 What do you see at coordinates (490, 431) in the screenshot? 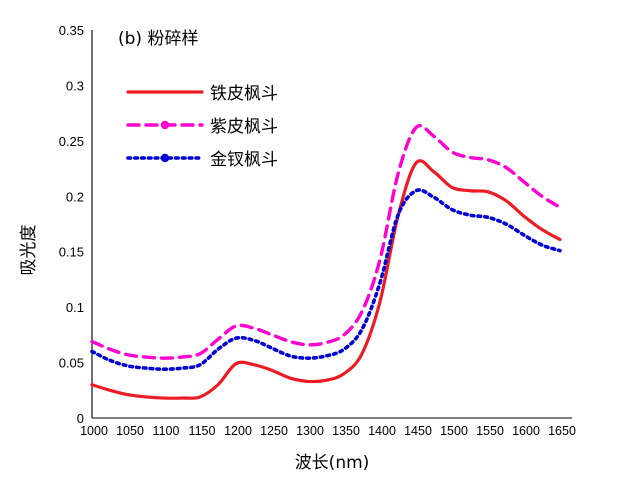
I see `x-tick-label: 1550` at bounding box center [490, 431].